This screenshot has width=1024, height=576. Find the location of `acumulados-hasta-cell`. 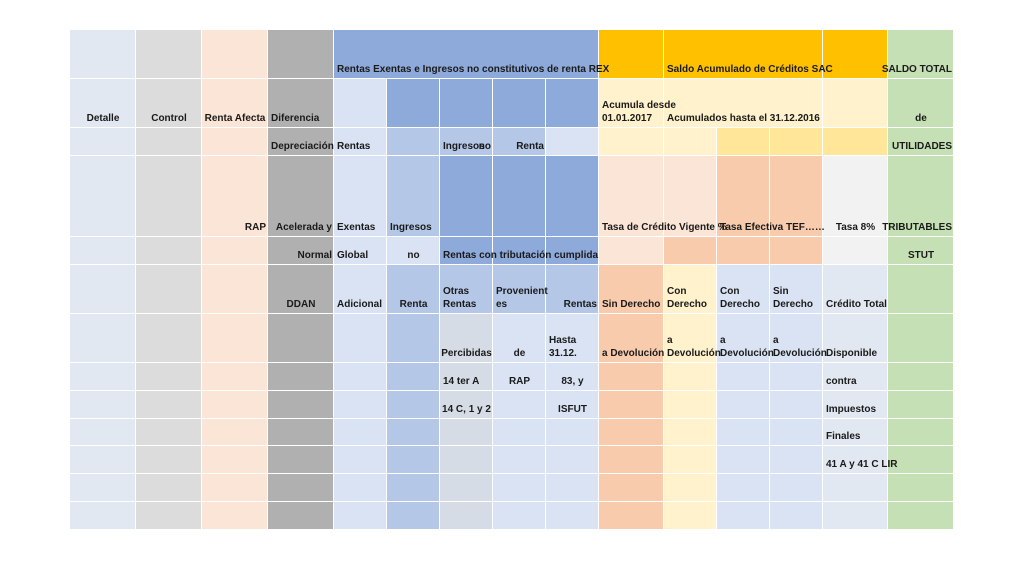

acumulados-hasta-cell is located at coordinates (743, 103).